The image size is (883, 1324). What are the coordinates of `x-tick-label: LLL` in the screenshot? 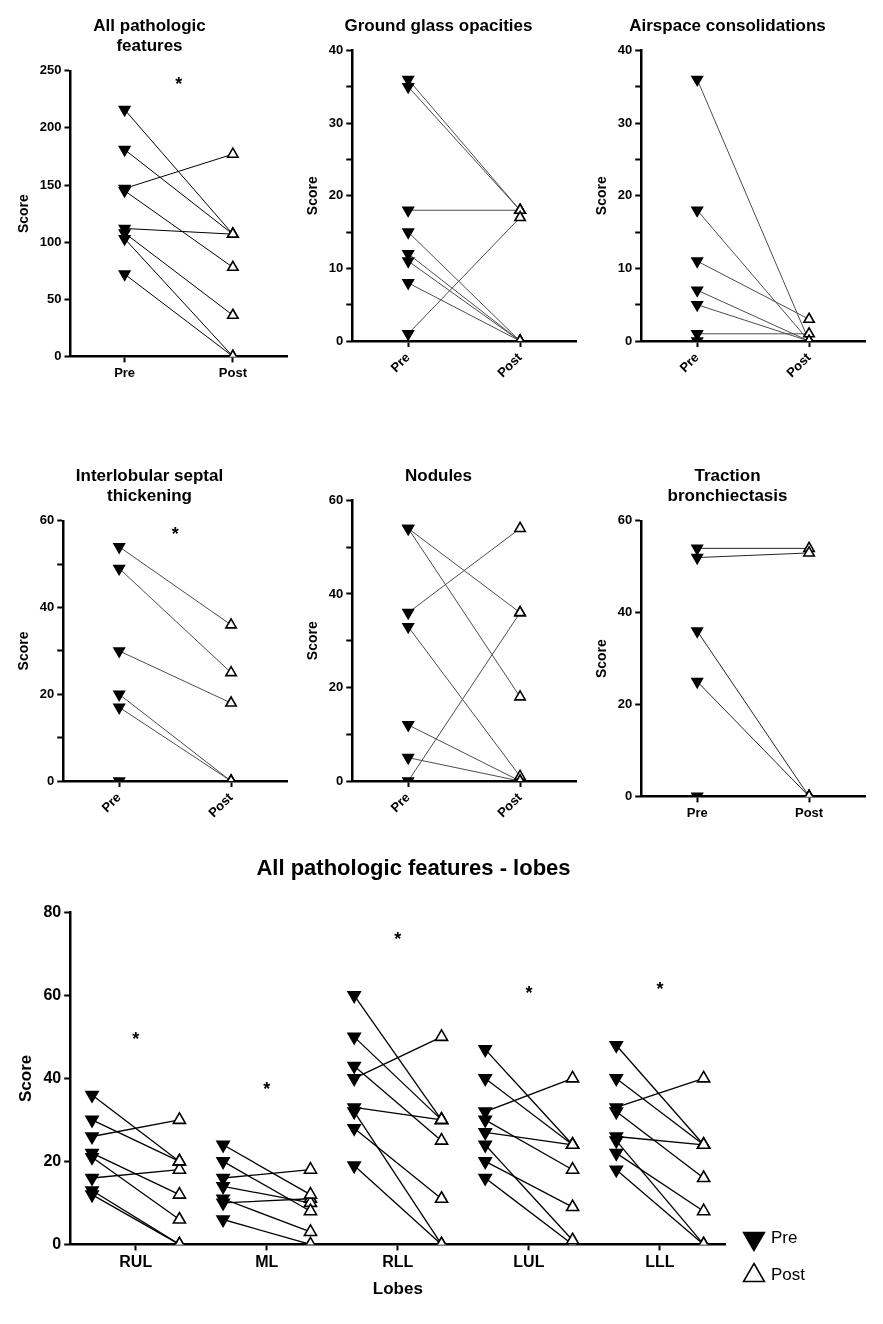 It's located at (660, 1262).